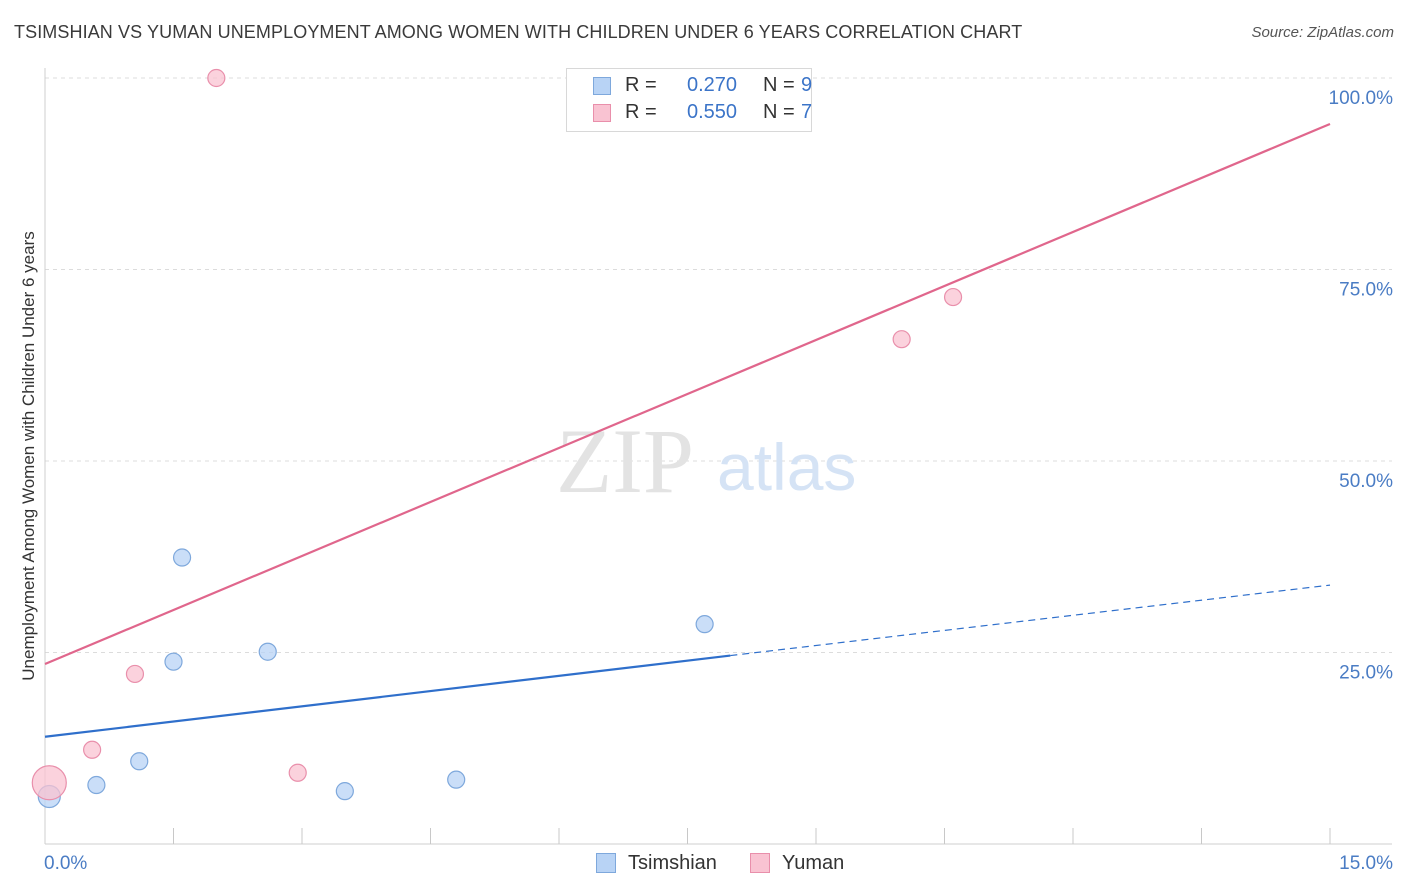  Describe the element at coordinates (1030, 620) in the screenshot. I see `tsimshian-trend-extension` at that location.